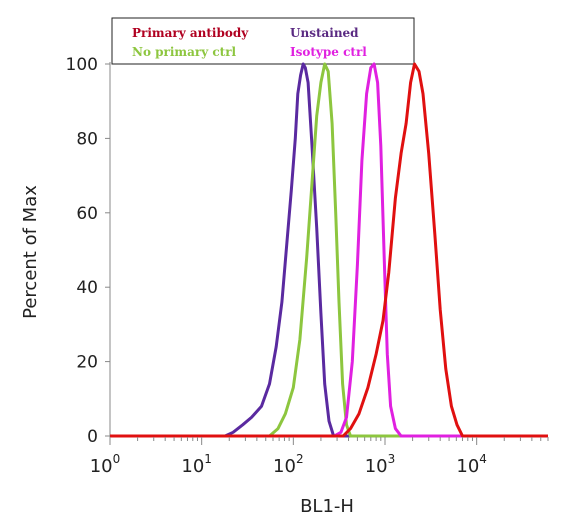  I want to click on x-axis: 10⁰ 10¹ 10² 10³ 10⁴, so click(319, 457).